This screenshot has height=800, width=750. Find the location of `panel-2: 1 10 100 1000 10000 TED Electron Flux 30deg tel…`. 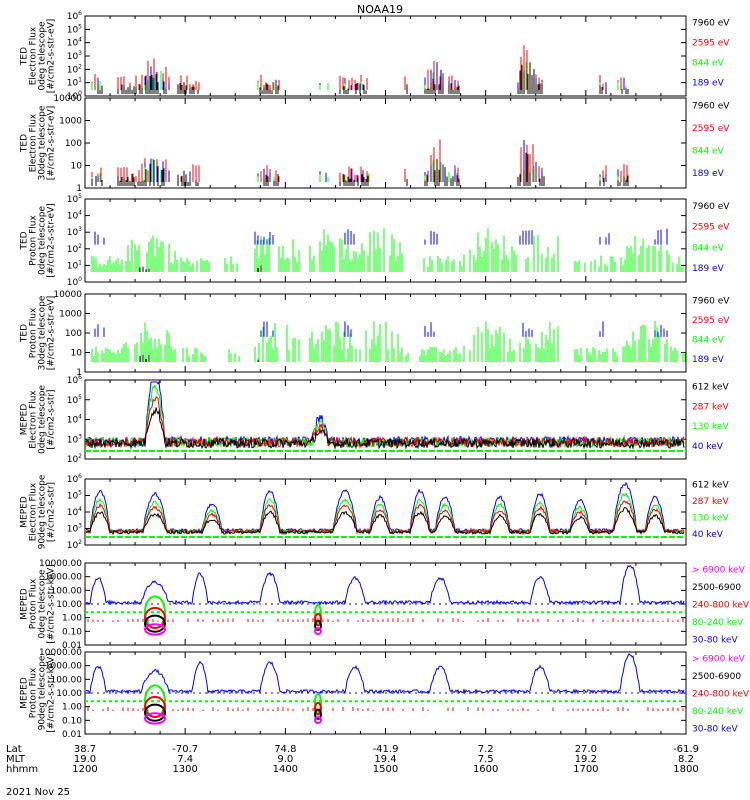

panel-2: 1 10 100 1000 10000 TED Electron Flux 30deg tel… is located at coordinates (375, 144).